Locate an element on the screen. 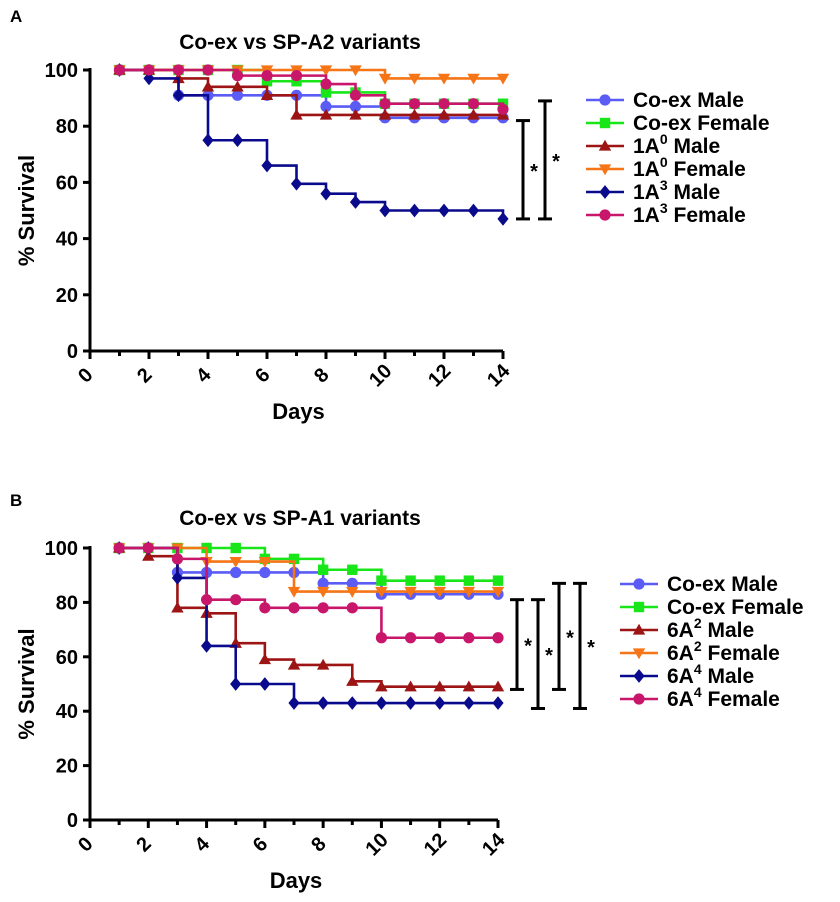 The width and height of the screenshot is (840, 902). panel-b-legend-label: 6A2 Female is located at coordinates (723, 651).